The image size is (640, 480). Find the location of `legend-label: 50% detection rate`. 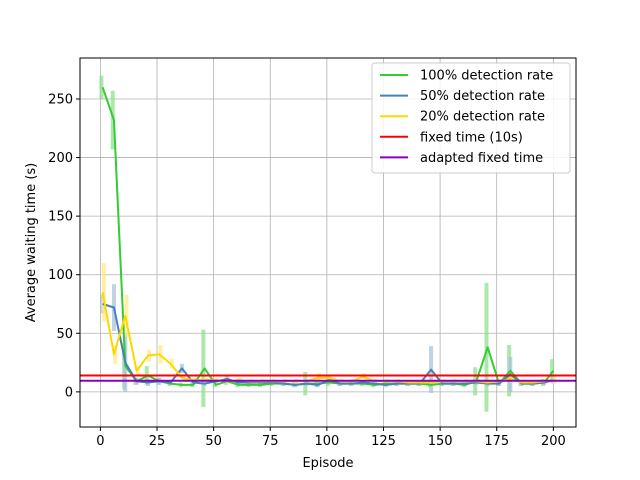

legend-label: 50% detection rate is located at coordinates (482, 96).